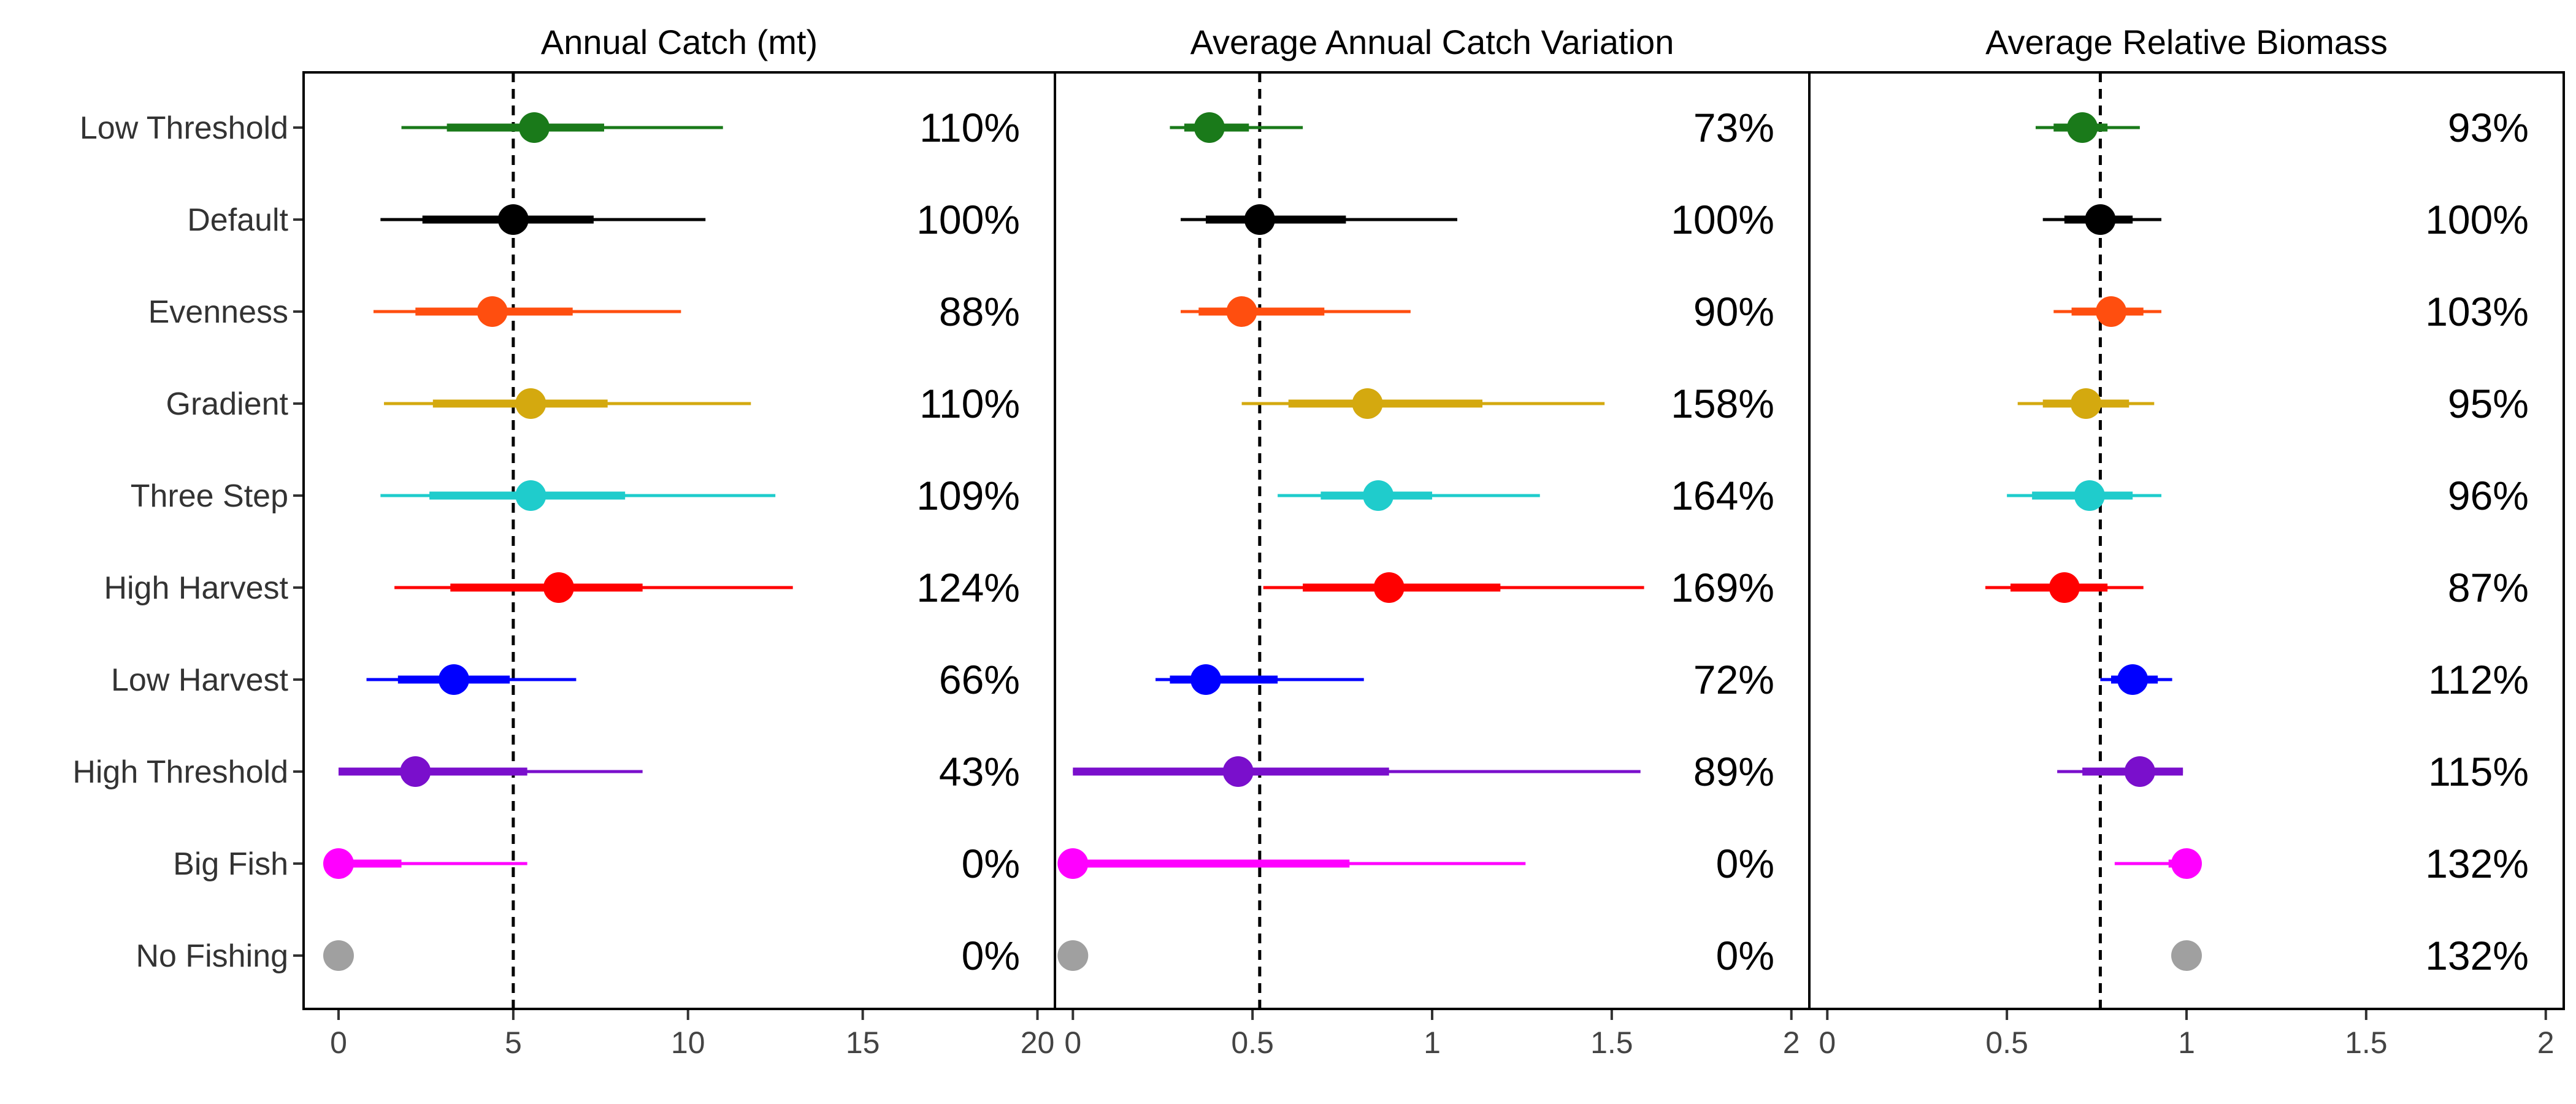  I want to click on category-label-default: Default, so click(237, 220).